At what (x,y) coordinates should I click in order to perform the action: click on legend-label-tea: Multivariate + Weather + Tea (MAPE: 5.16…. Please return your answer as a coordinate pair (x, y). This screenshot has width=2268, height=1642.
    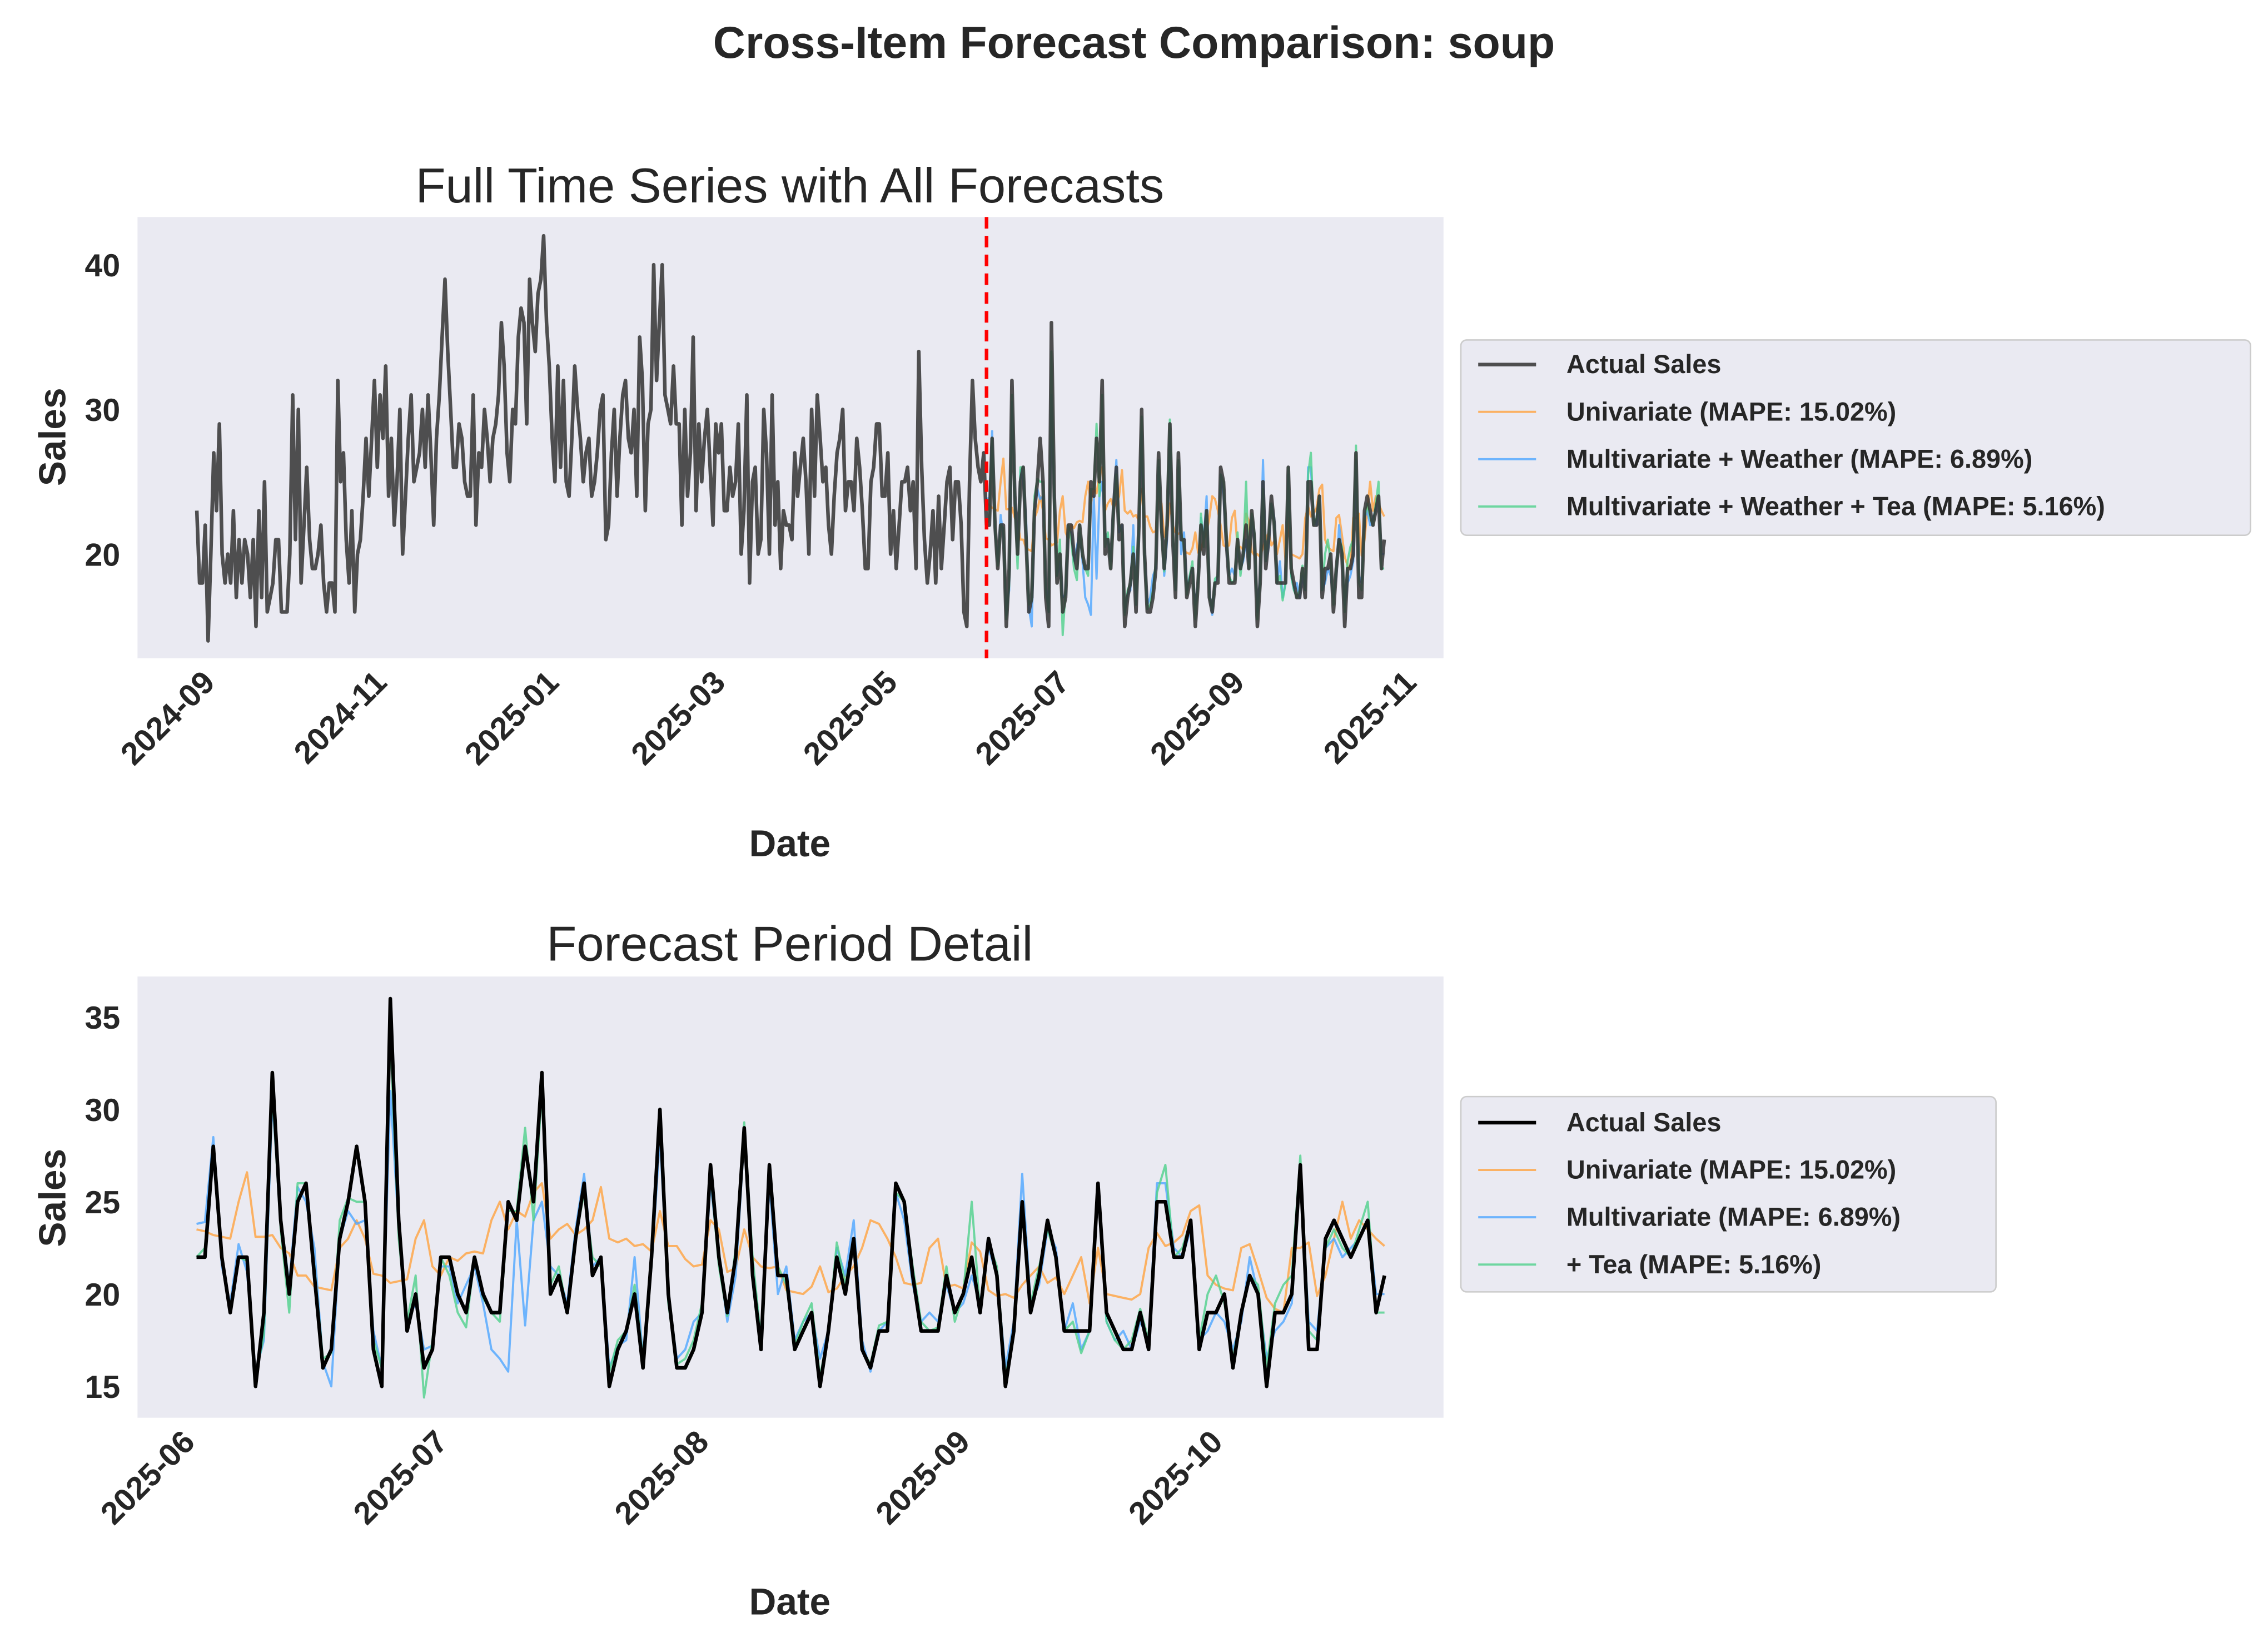
    Looking at the image, I should click on (1835, 506).